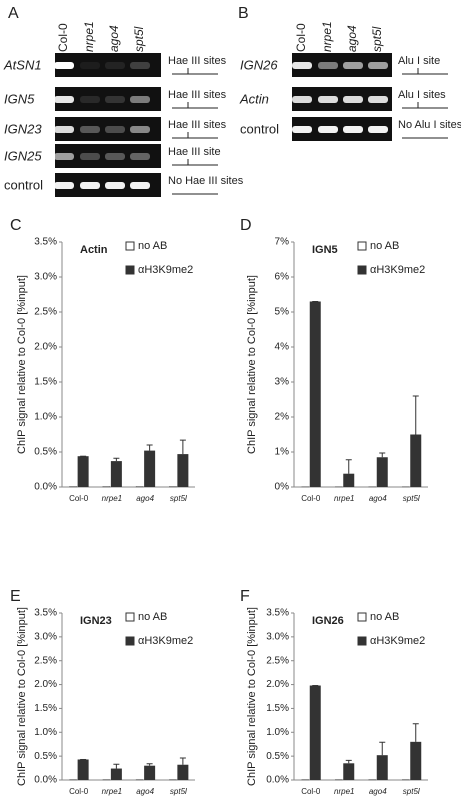 This screenshot has width=461, height=800. I want to click on site-note: Alu I site, so click(419, 61).